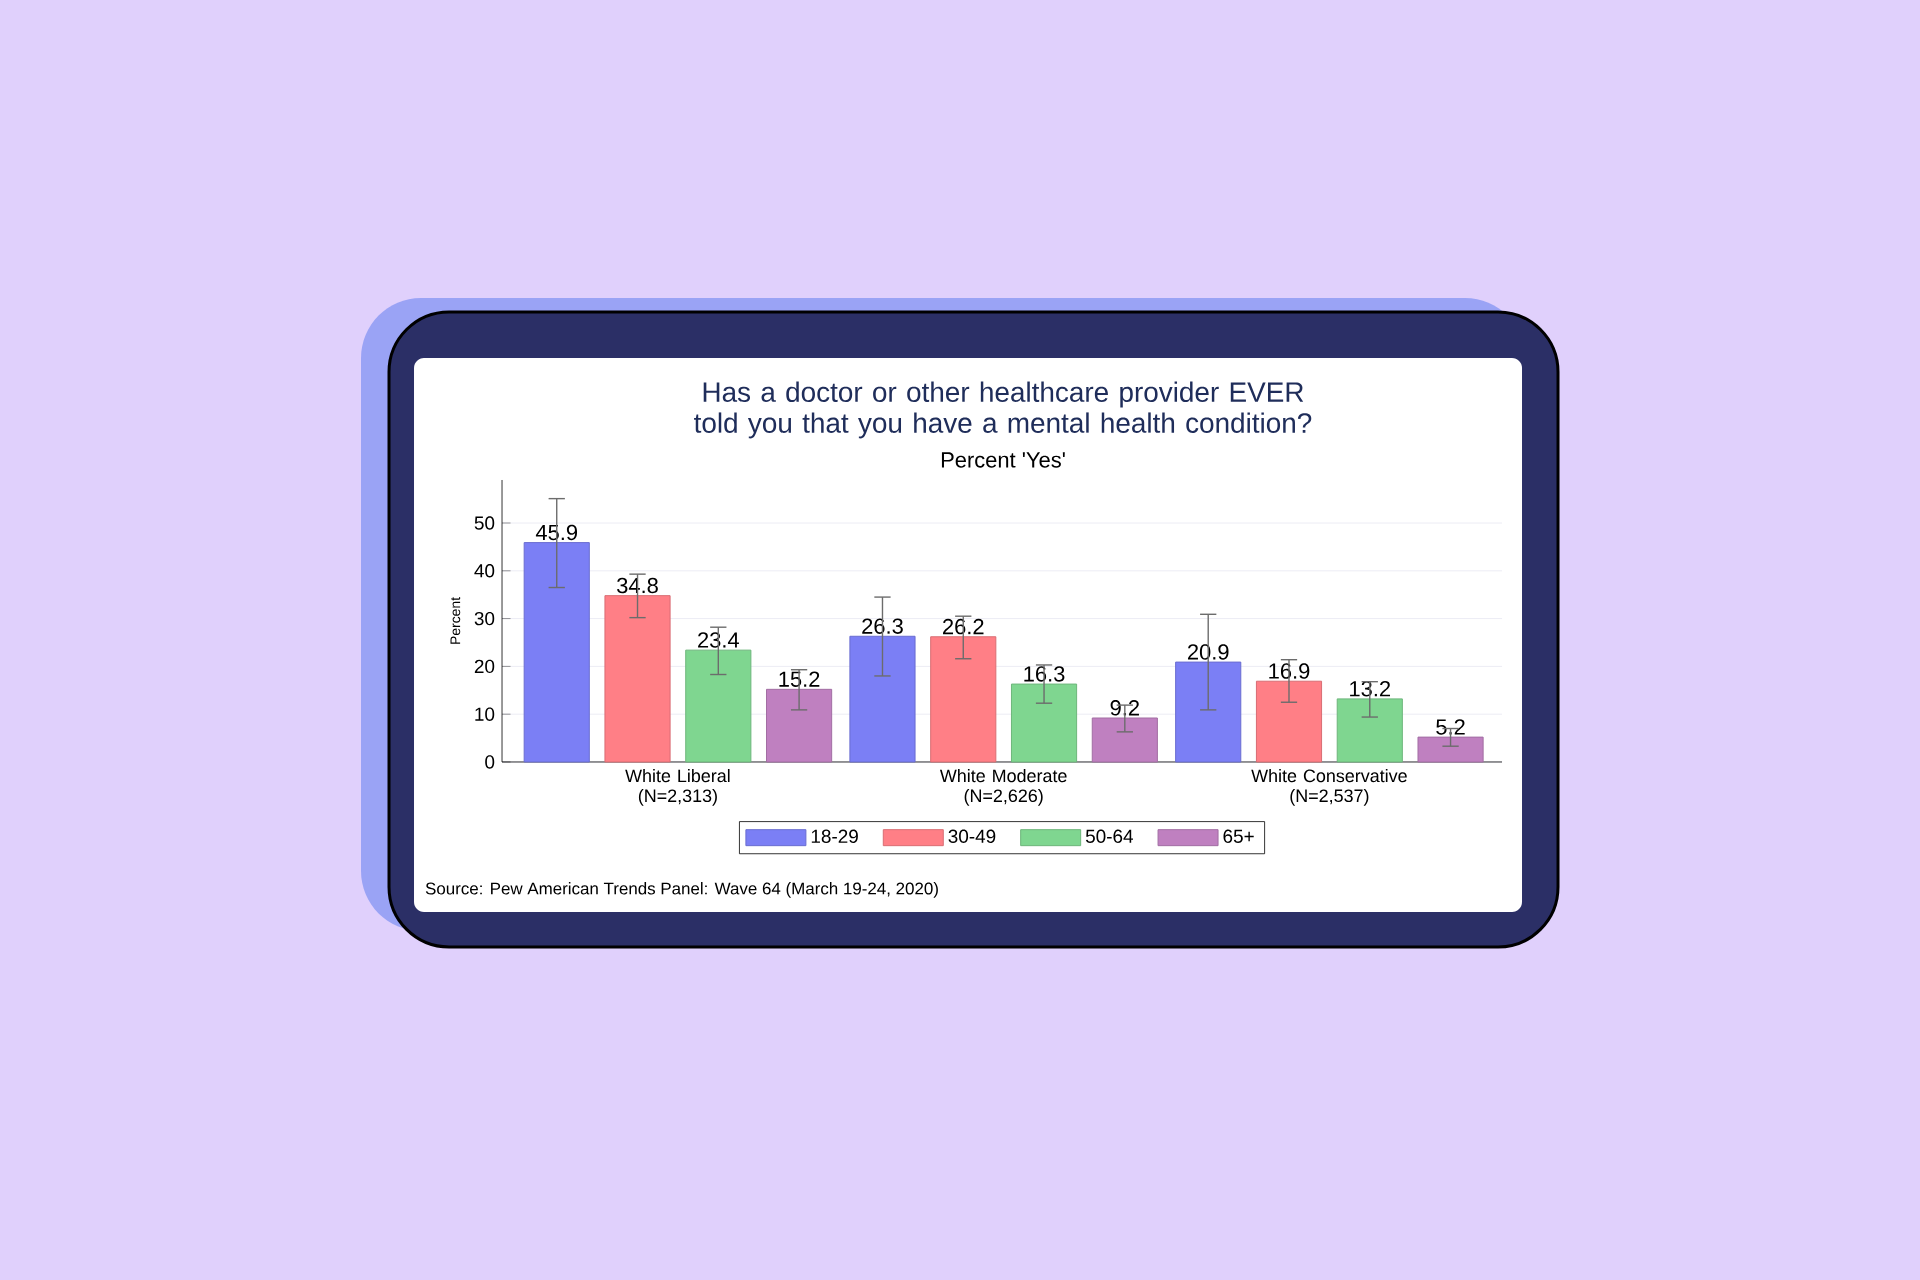 The height and width of the screenshot is (1280, 1920). I want to click on x-tick-label: White Conservative (N=2,537), so click(1329, 787).